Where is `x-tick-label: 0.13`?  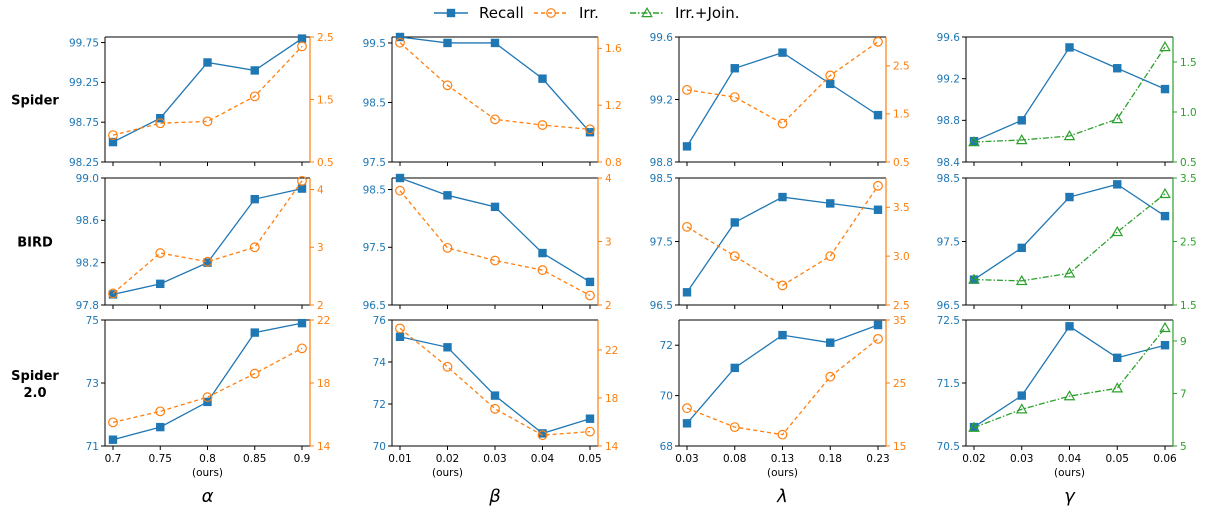
x-tick-label: 0.13 is located at coordinates (782, 459).